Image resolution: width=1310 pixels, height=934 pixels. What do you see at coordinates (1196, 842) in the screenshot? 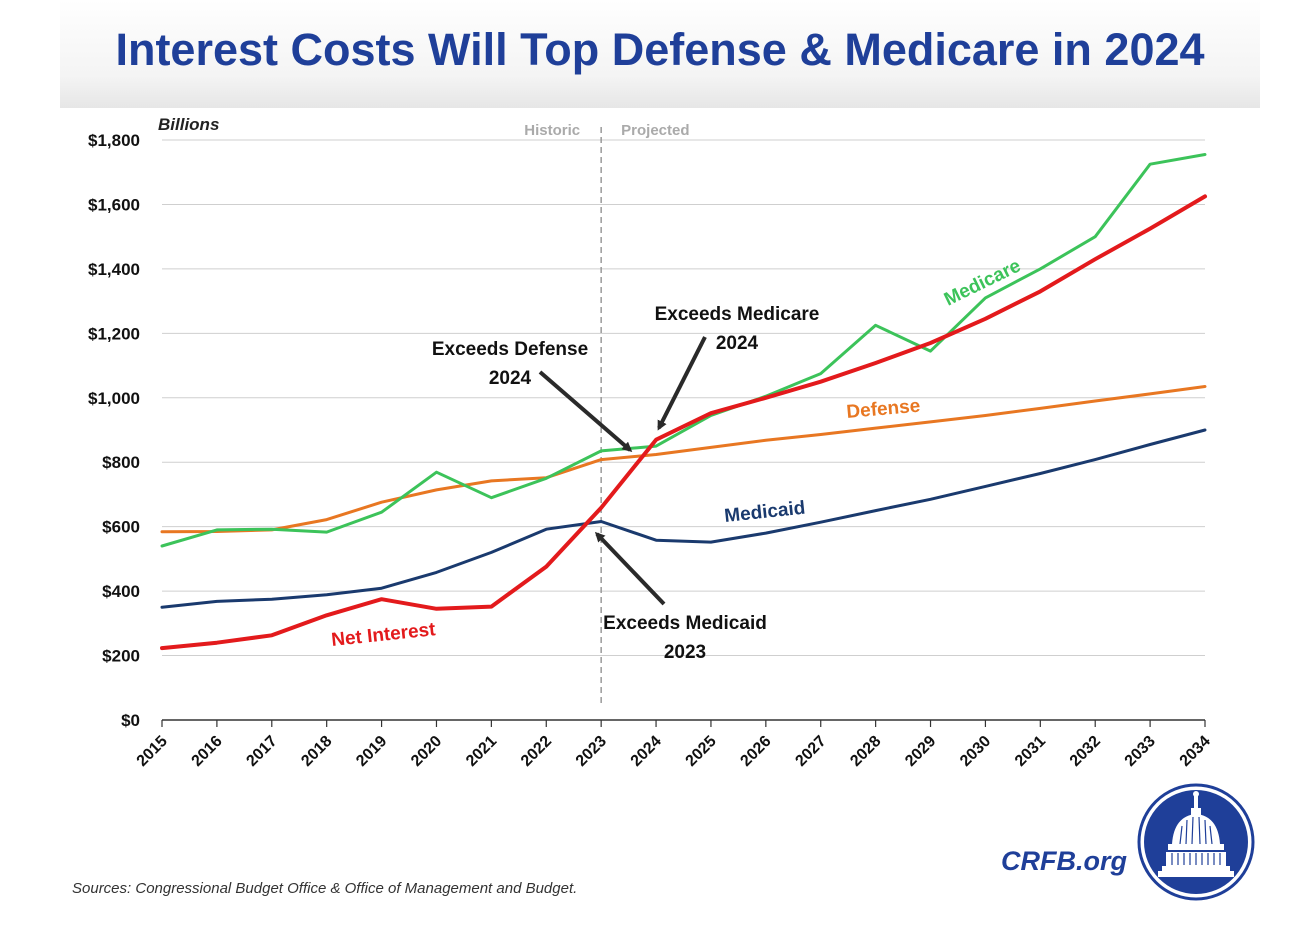
I see `capitol-dome-logo` at bounding box center [1196, 842].